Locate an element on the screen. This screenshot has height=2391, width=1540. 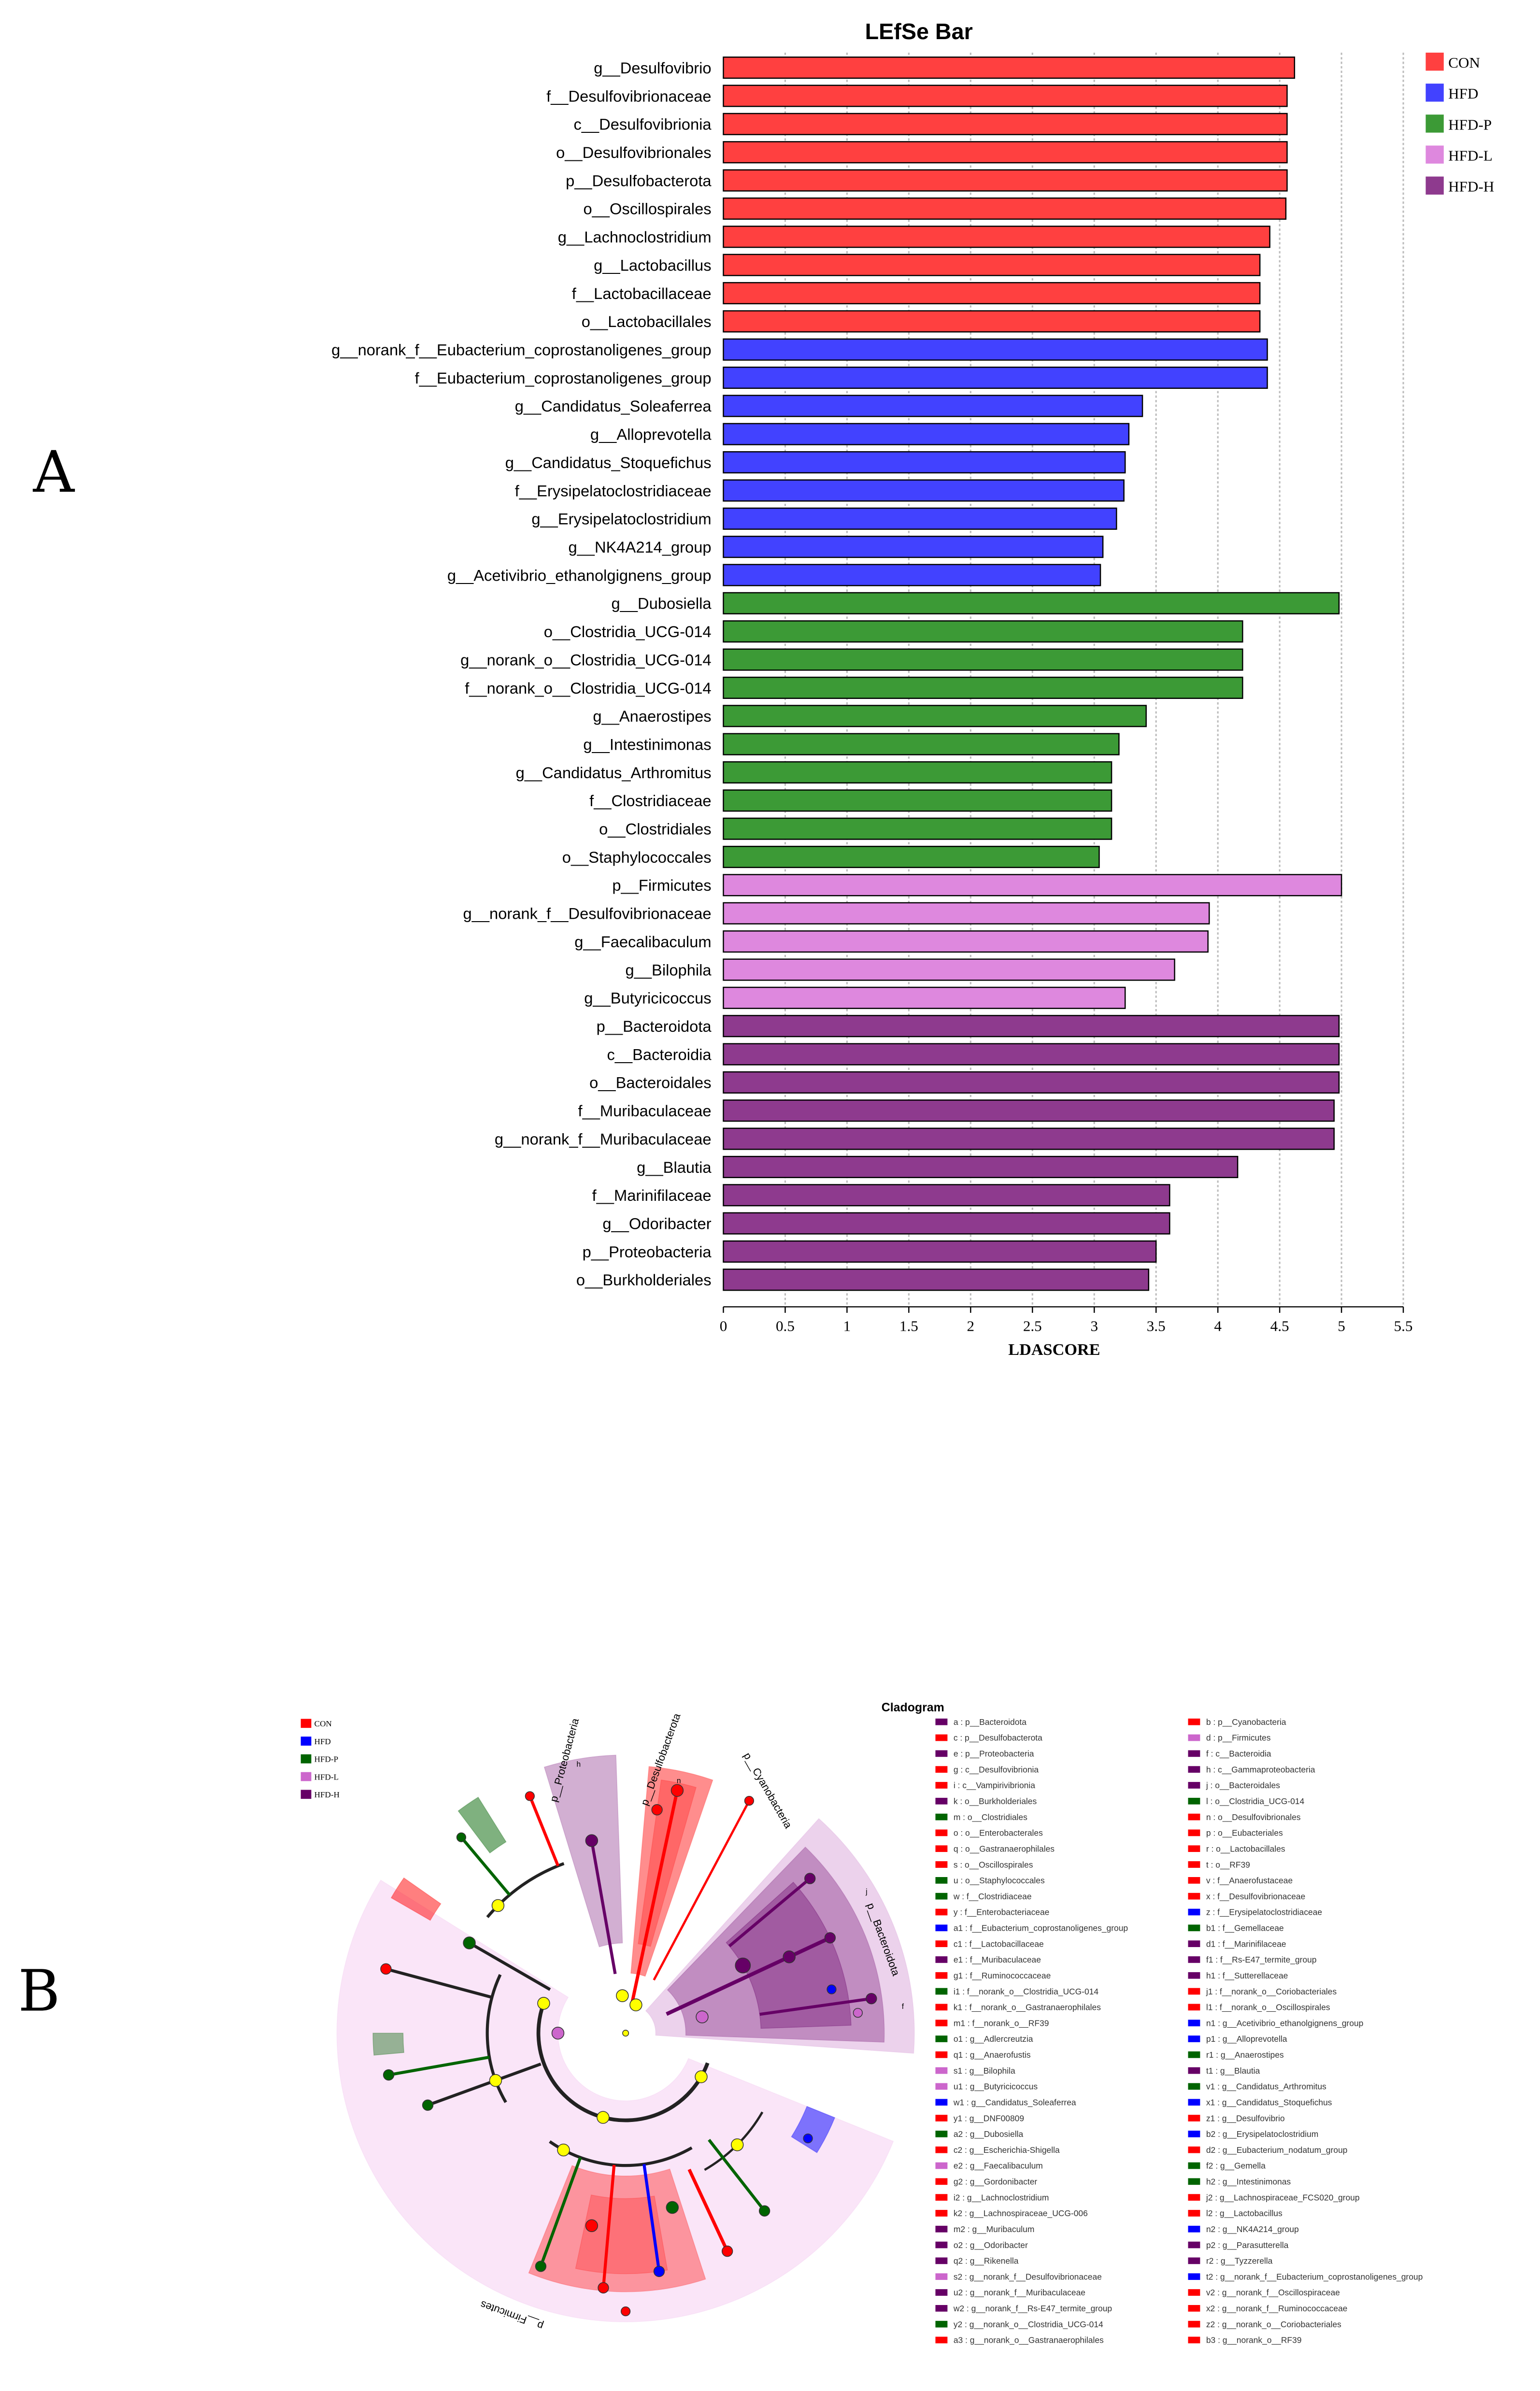
feature-label: g : c__Desulfovibrionia is located at coordinates (996, 1770).